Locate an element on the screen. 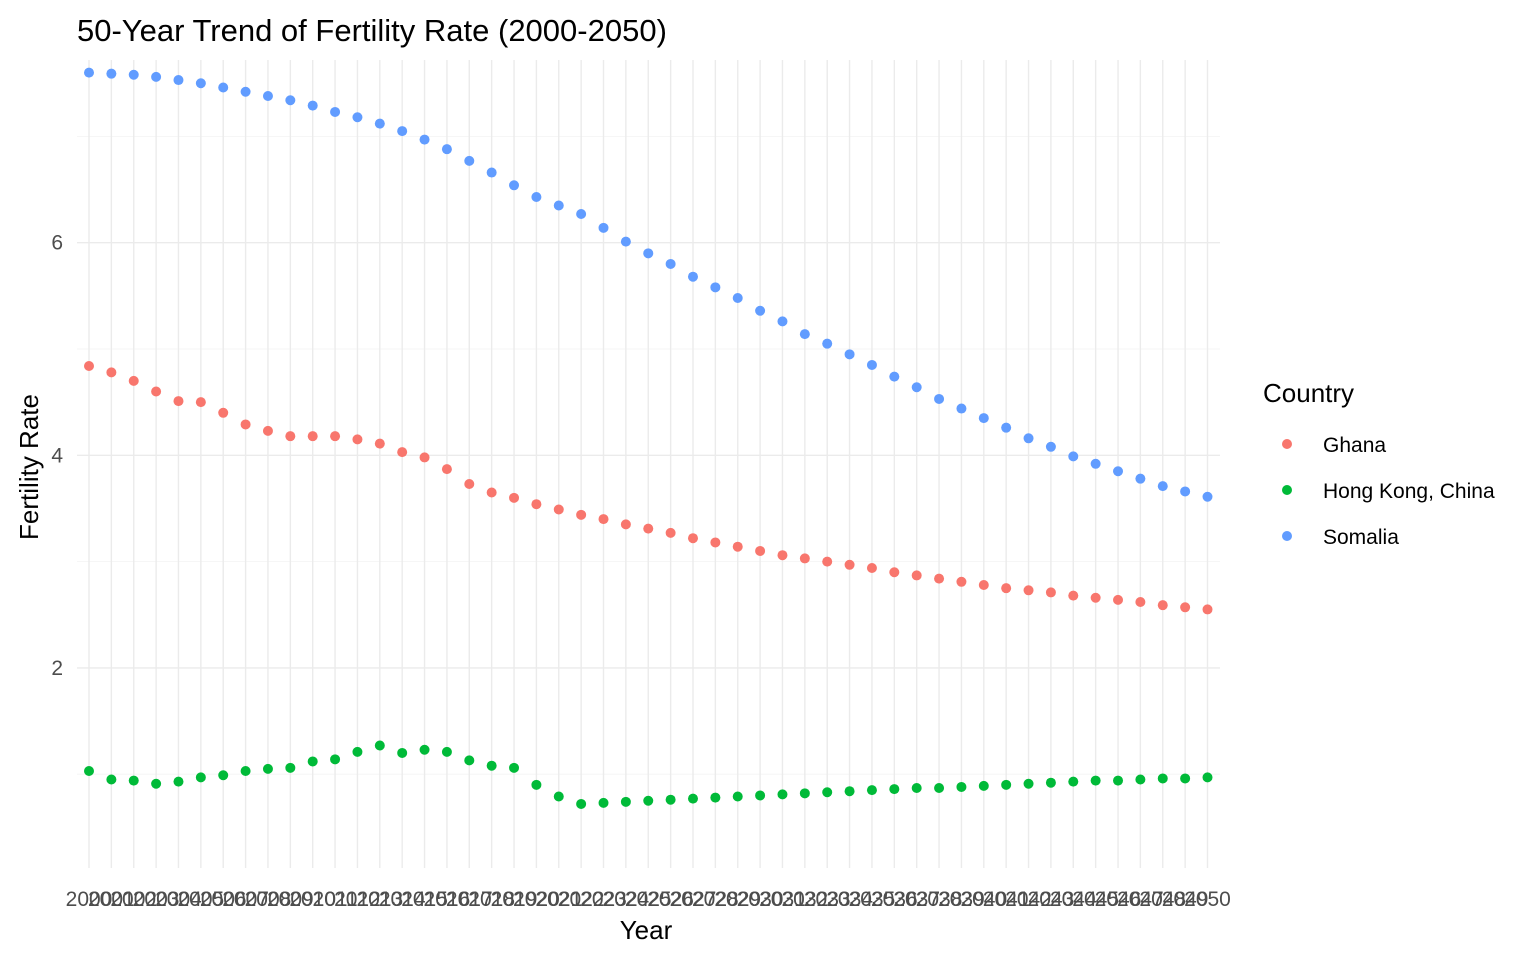 This screenshot has height=960, width=1536. x-tick-label: 2001 is located at coordinates (111, 899).